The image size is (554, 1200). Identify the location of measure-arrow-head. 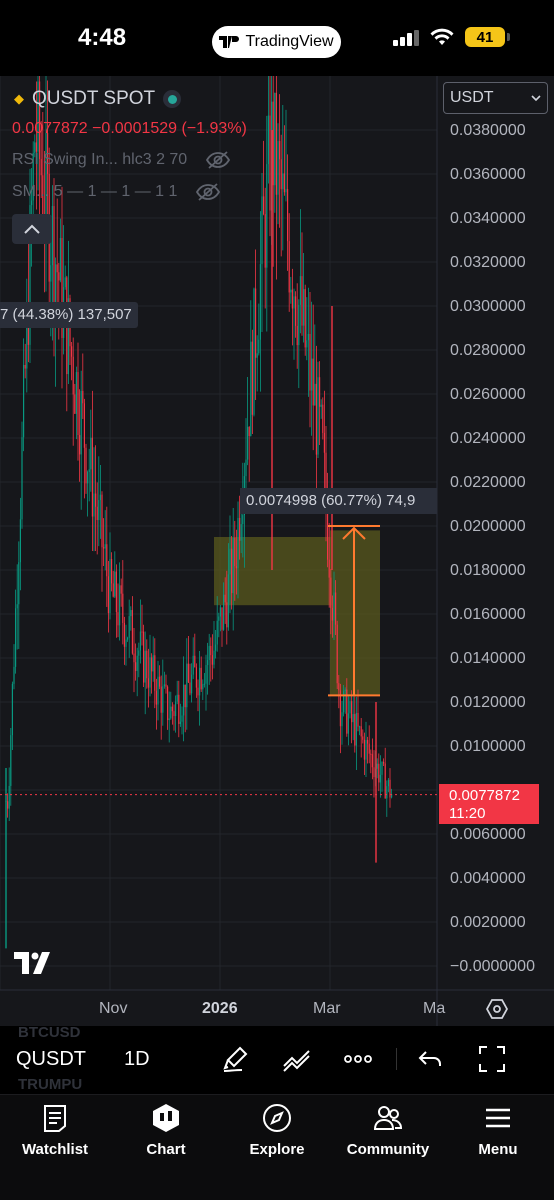
(354, 533).